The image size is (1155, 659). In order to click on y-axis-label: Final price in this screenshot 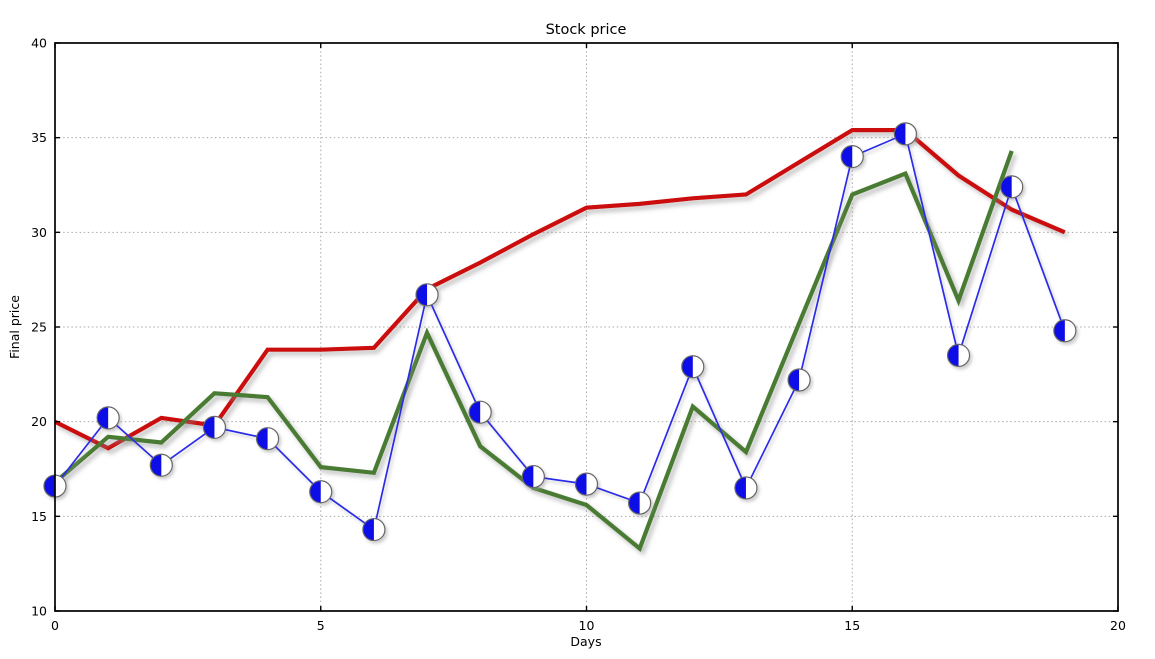, I will do `click(14, 327)`.